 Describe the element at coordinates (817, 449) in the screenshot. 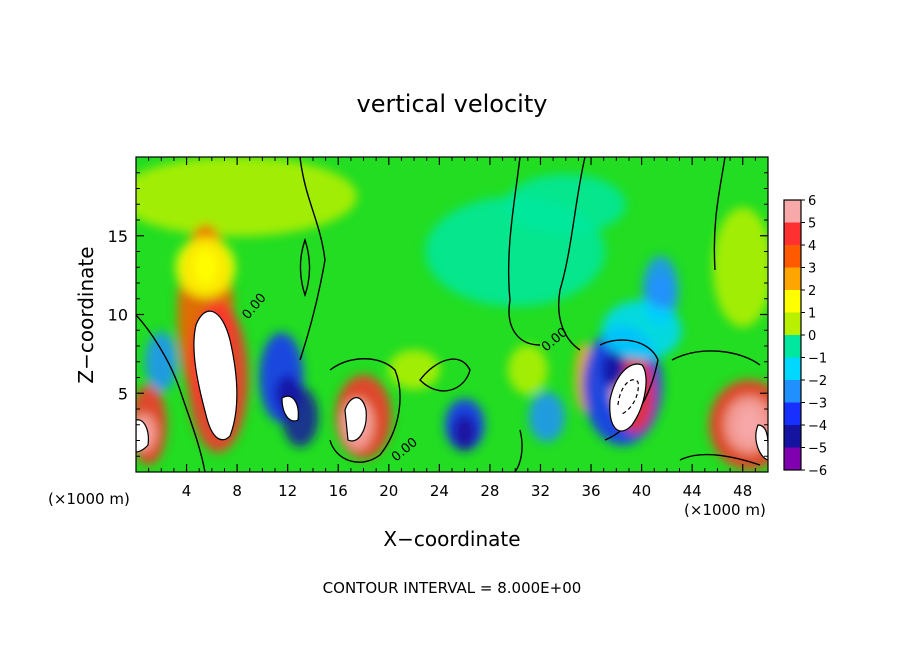

I see `colorbar-tick-label: −5` at that location.